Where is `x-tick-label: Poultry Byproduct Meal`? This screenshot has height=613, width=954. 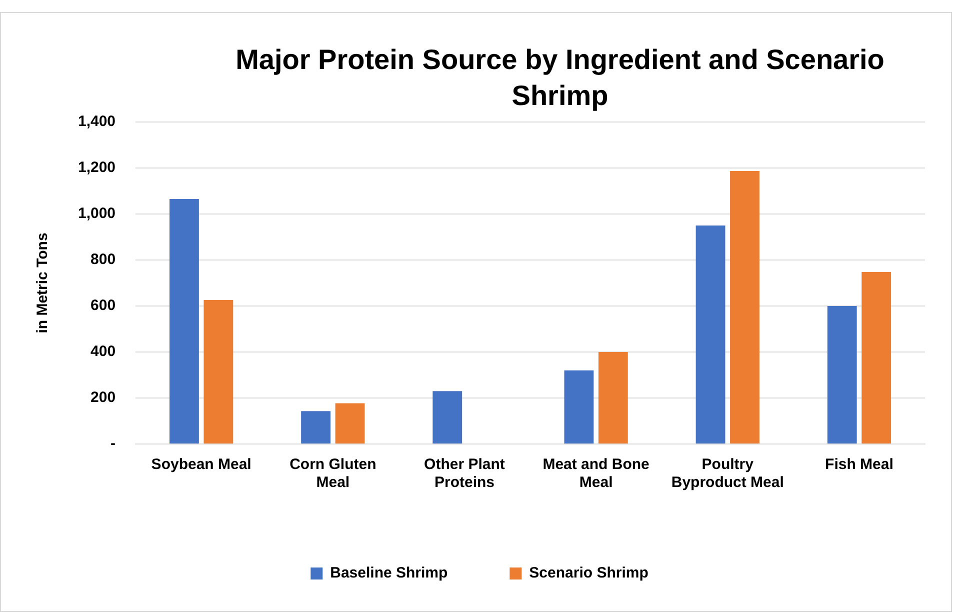 x-tick-label: Poultry Byproduct Meal is located at coordinates (727, 474).